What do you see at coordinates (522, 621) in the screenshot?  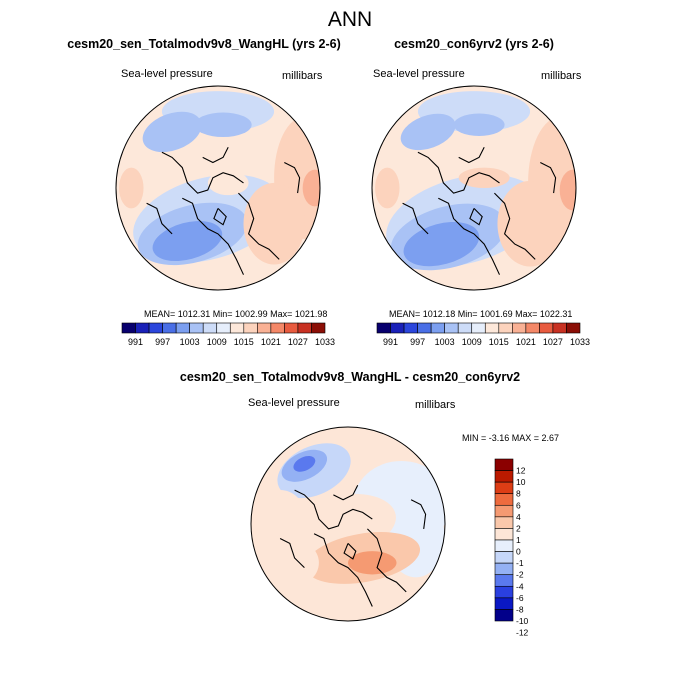 I see `colorbar-tick-label: -10` at bounding box center [522, 621].